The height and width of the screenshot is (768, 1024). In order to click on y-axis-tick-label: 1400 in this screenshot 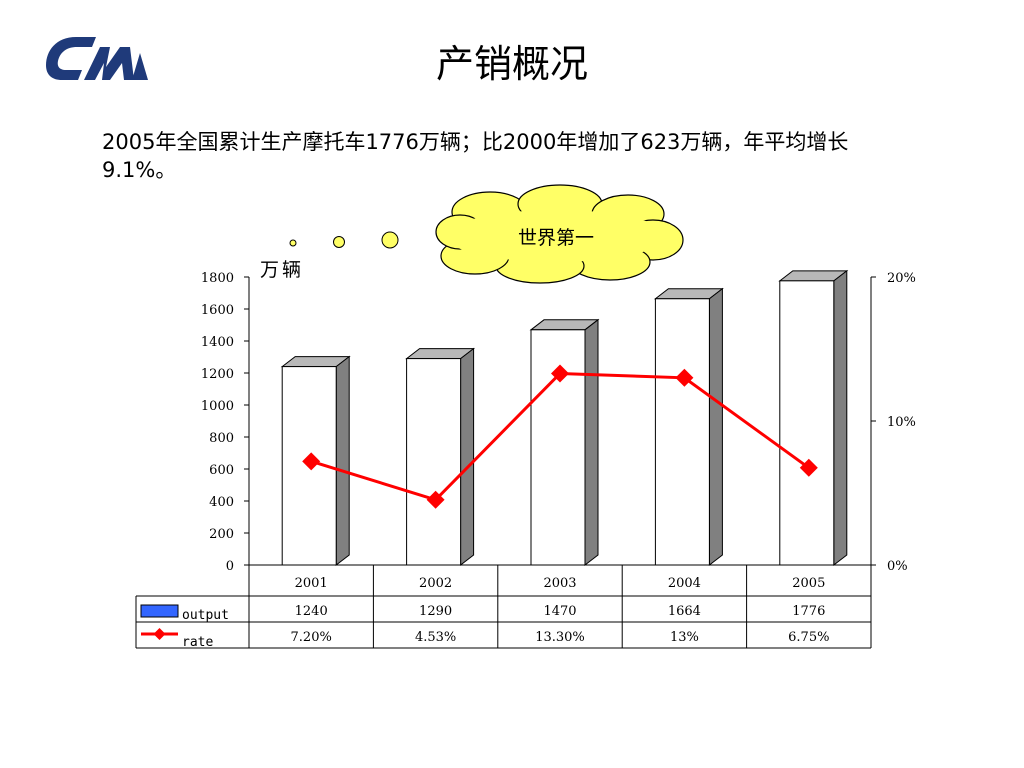, I will do `click(217, 342)`.